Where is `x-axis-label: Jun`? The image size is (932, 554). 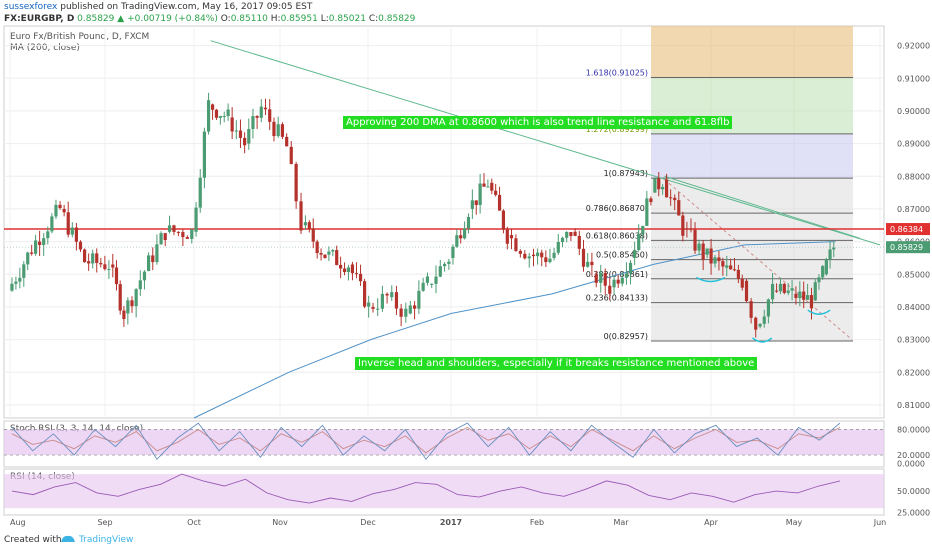 x-axis-label: Jun is located at coordinates (880, 522).